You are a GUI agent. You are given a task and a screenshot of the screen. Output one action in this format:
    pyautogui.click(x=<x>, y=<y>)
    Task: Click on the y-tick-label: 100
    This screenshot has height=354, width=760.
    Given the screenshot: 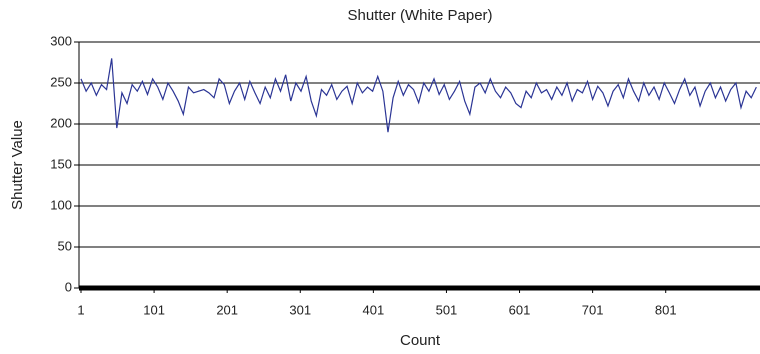 What is the action you would take?
    pyautogui.click(x=61, y=204)
    